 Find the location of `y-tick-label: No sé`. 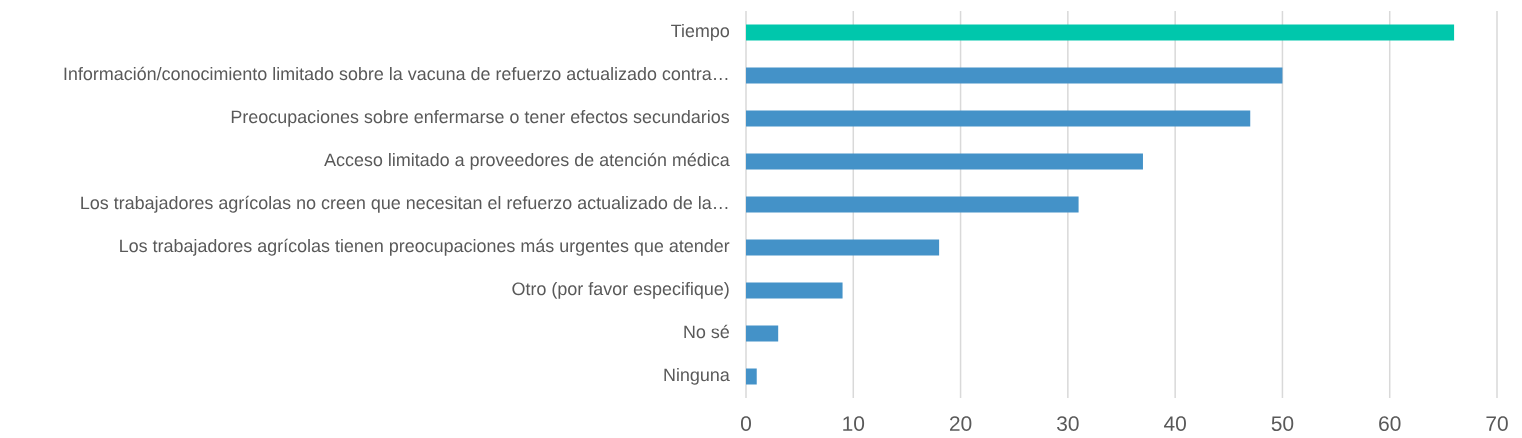

y-tick-label: No sé is located at coordinates (706, 331).